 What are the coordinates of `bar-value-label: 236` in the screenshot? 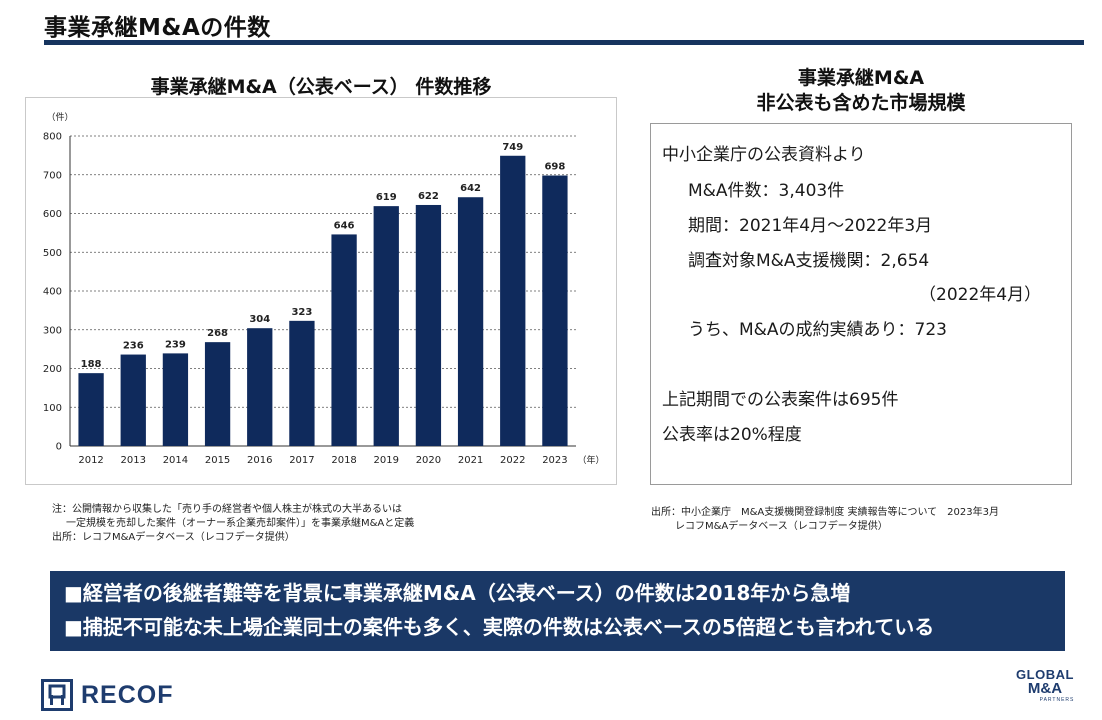 It's located at (133, 346).